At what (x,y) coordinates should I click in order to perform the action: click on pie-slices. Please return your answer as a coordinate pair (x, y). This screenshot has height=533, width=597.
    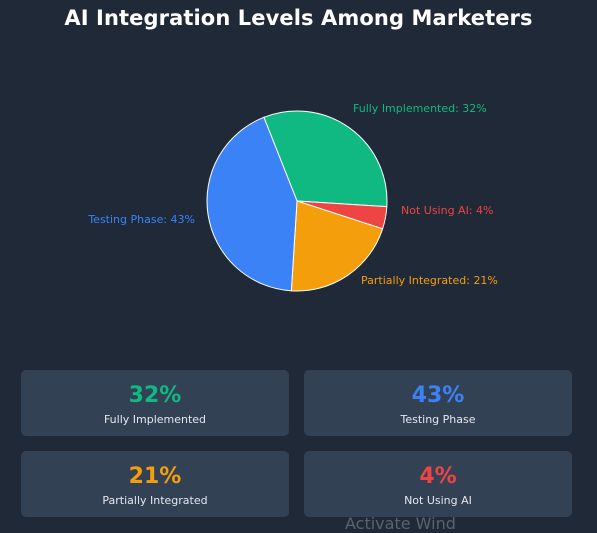
    Looking at the image, I should click on (297, 201).